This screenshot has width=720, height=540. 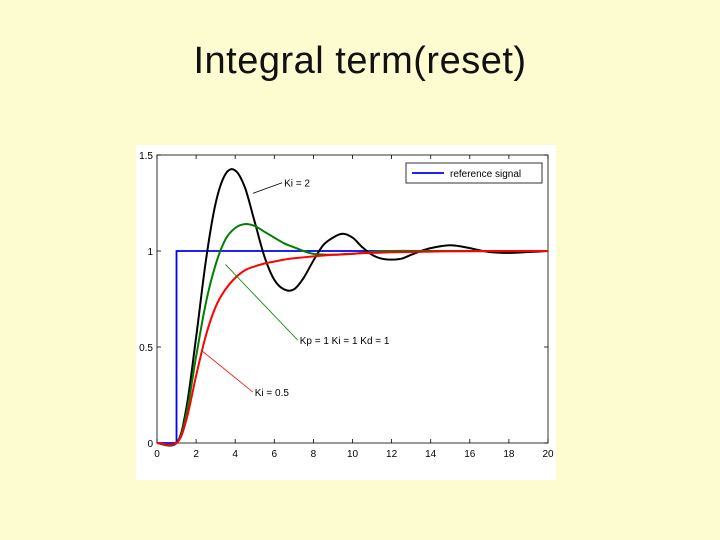 What do you see at coordinates (485, 174) in the screenshot?
I see `legend-label-reference: reference signal` at bounding box center [485, 174].